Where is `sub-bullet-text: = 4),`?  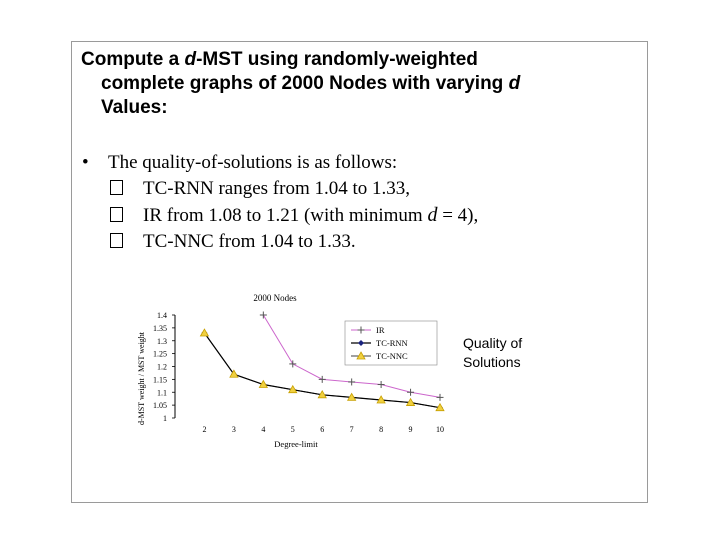
sub-bullet-text: = 4), is located at coordinates (458, 215).